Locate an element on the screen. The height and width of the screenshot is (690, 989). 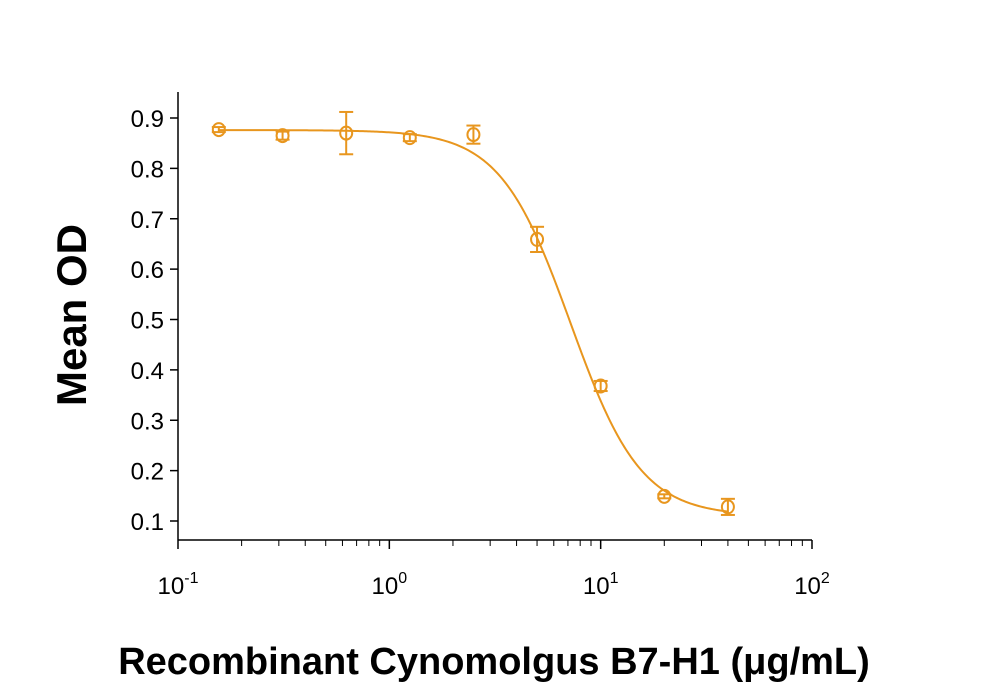
x-tick-exponent: 0 is located at coordinates (402, 578).